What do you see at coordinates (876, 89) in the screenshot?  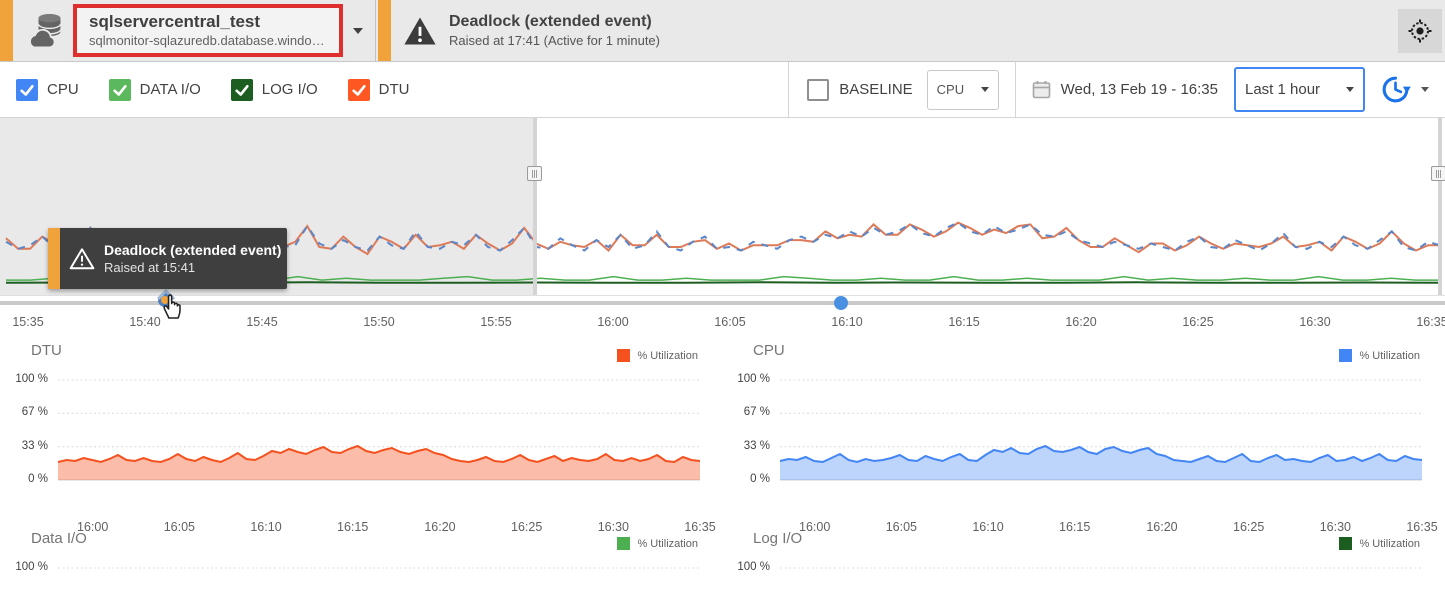 I see `baseline-label: BASELINE` at bounding box center [876, 89].